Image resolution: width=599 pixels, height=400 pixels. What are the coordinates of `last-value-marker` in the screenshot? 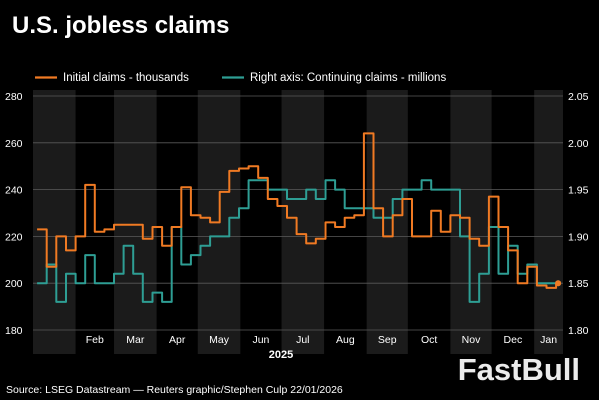 It's located at (558, 283).